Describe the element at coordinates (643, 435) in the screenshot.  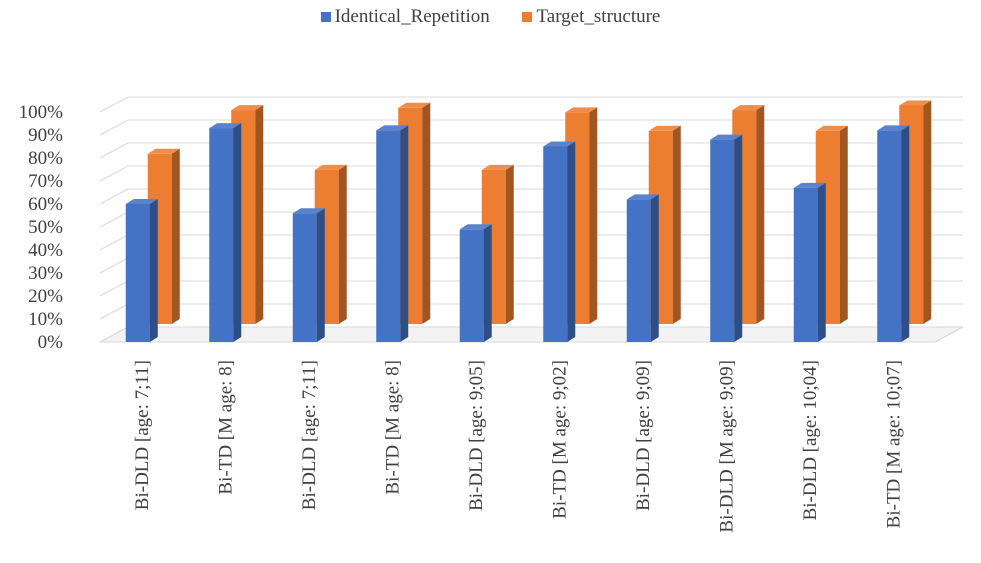
I see `x-tick-label: Bi-DLD [age: 9;09]` at that location.